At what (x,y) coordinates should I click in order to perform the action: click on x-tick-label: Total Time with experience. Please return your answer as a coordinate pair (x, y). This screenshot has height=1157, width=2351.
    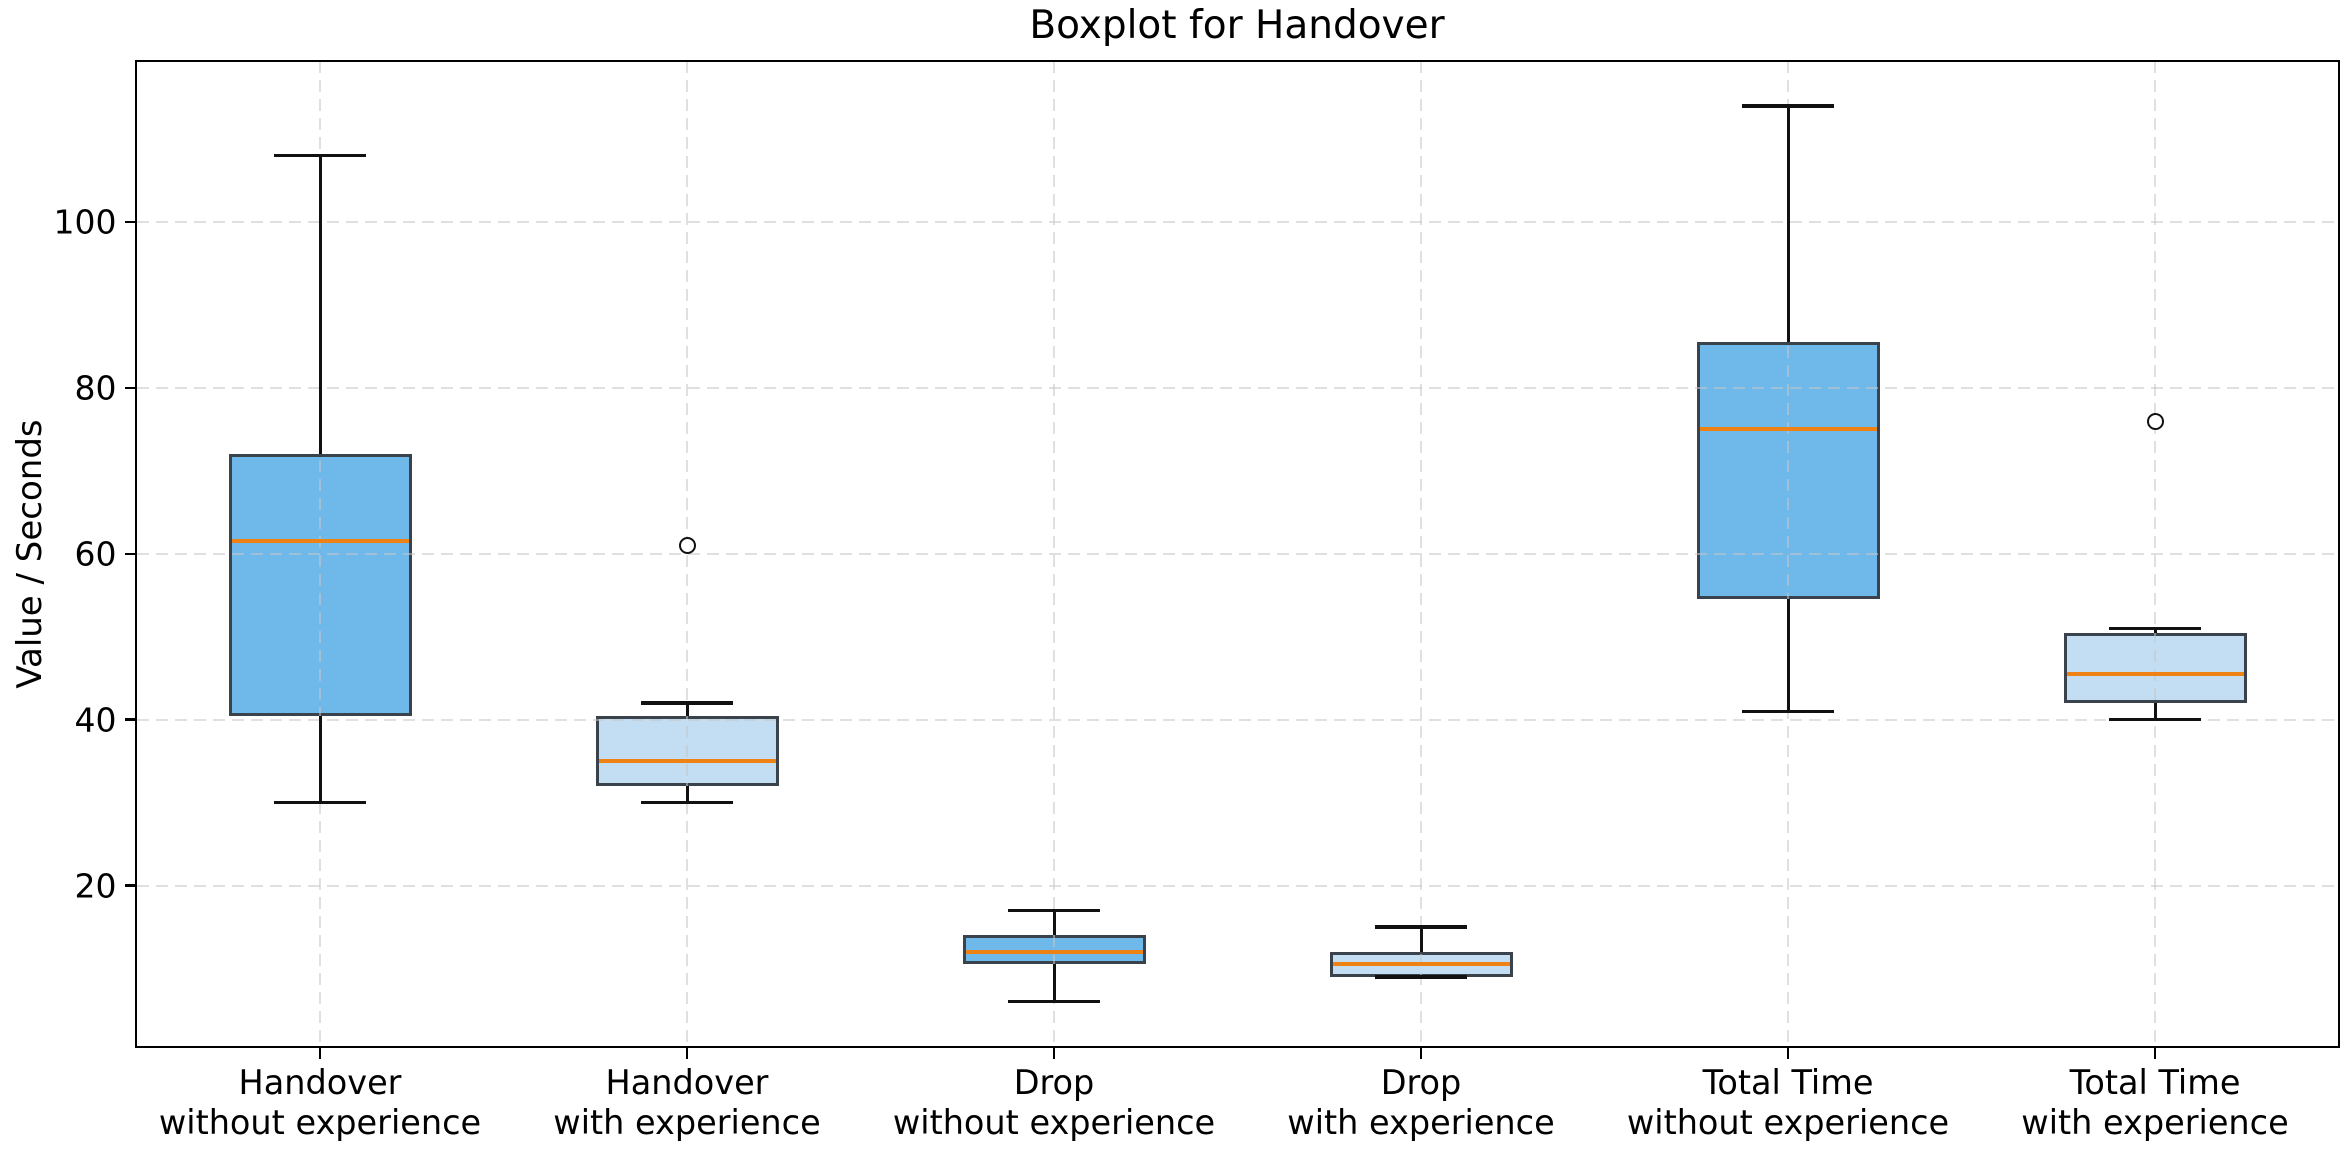
    Looking at the image, I should click on (2148, 1103).